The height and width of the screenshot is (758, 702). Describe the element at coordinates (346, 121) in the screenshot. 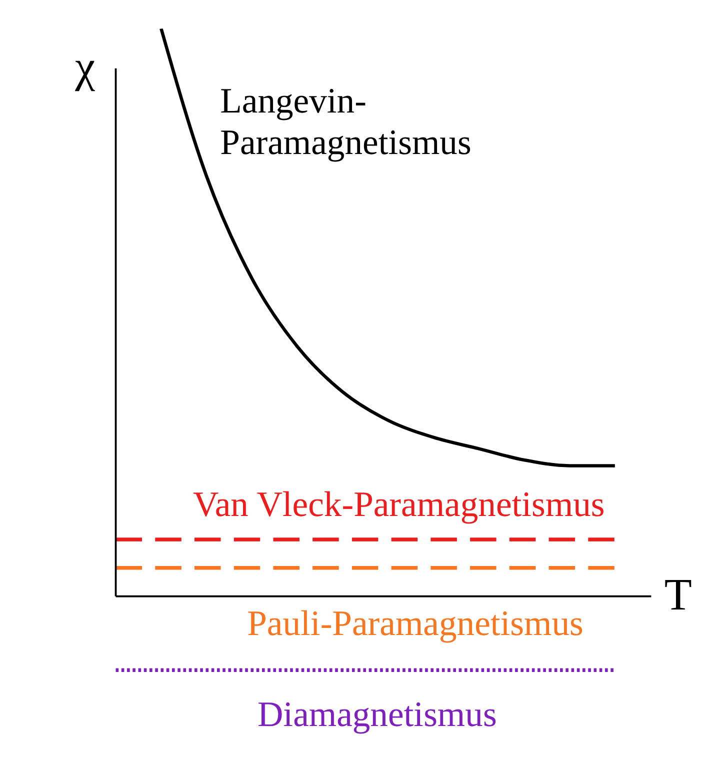

I see `series-label: Langevin-Paramagnetismus` at that location.